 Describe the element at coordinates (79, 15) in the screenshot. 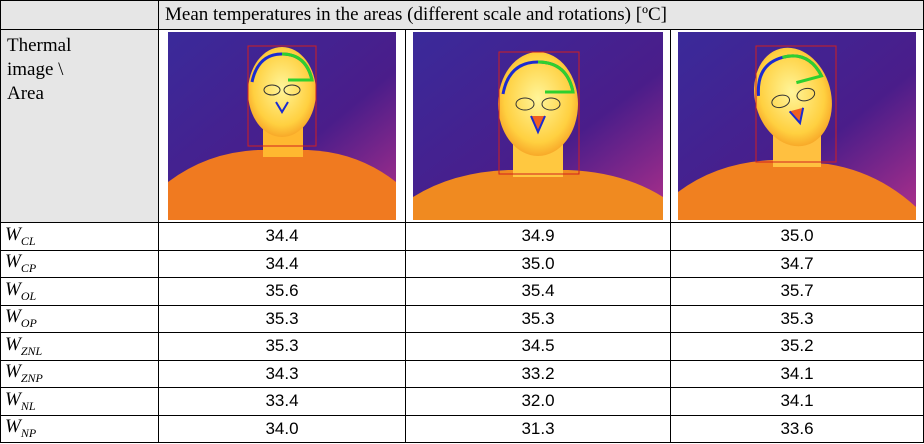

I see `empty-cell` at that location.